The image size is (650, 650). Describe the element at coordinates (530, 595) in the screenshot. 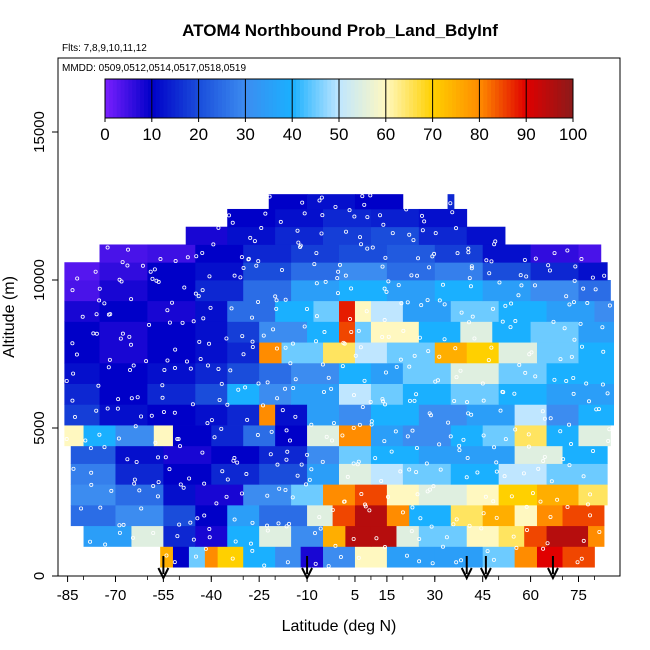

I see `x-tick-label: 60` at that location.